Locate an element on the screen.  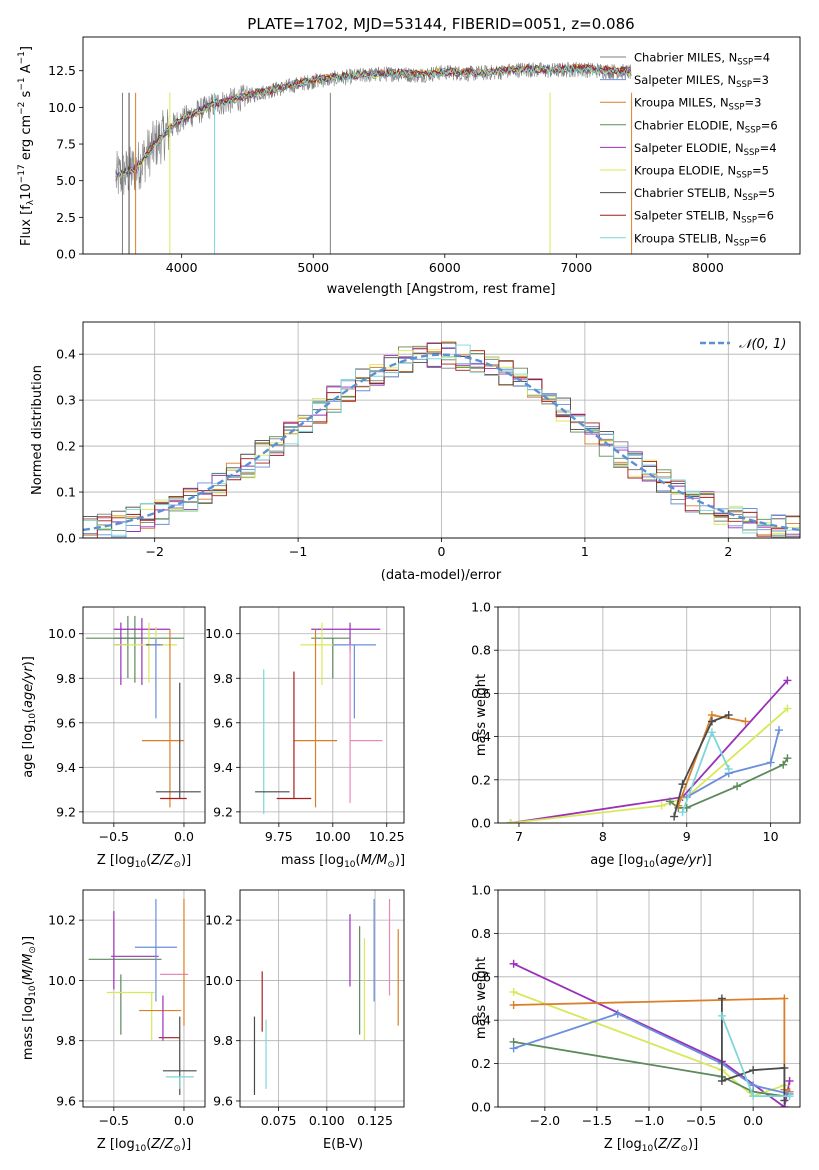
legend-value: =3 is located at coordinates (752, 103).